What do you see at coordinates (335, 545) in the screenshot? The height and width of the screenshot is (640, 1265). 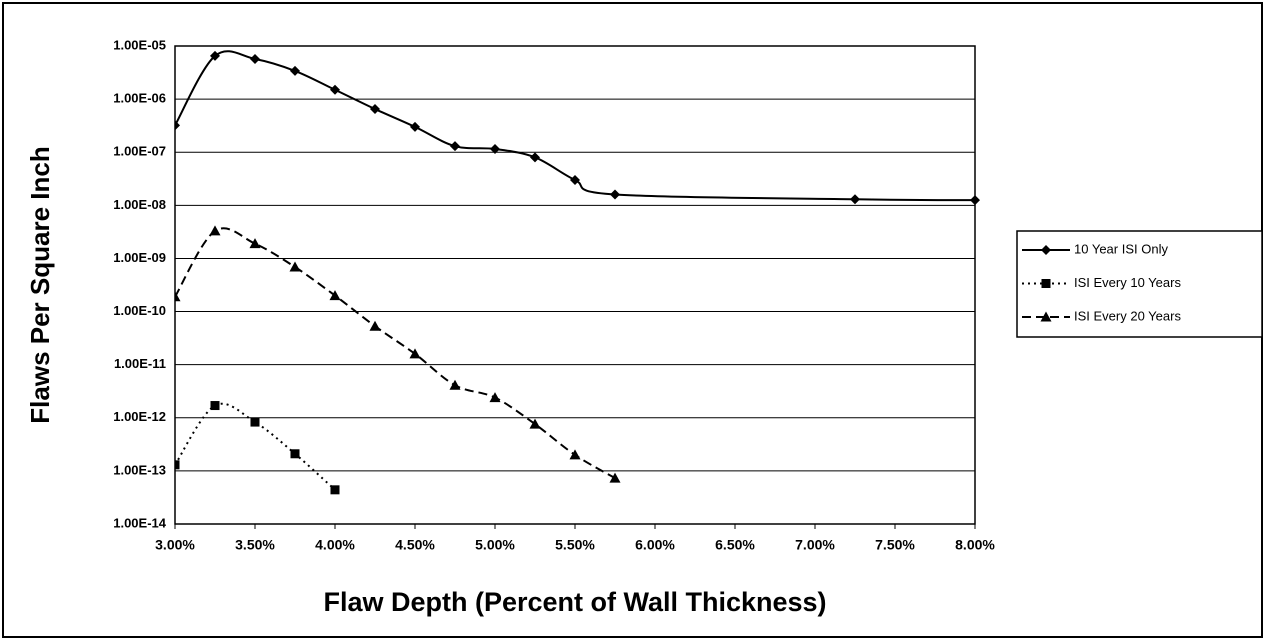 I see `x-tick-label: 4.00%` at bounding box center [335, 545].